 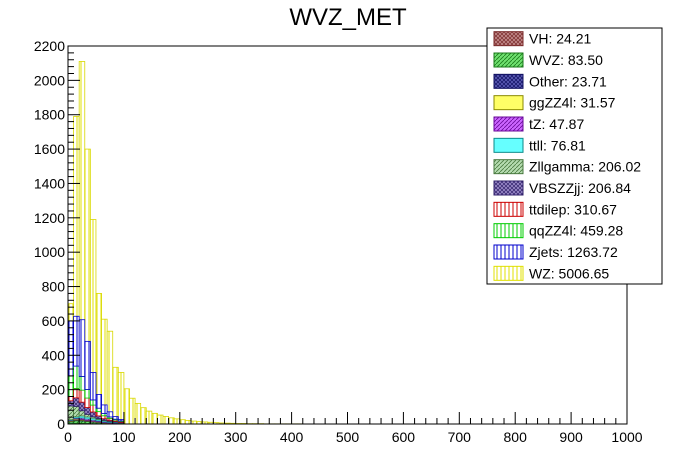 What do you see at coordinates (54, 287) in the screenshot?
I see `y-tick-label: 800` at bounding box center [54, 287].